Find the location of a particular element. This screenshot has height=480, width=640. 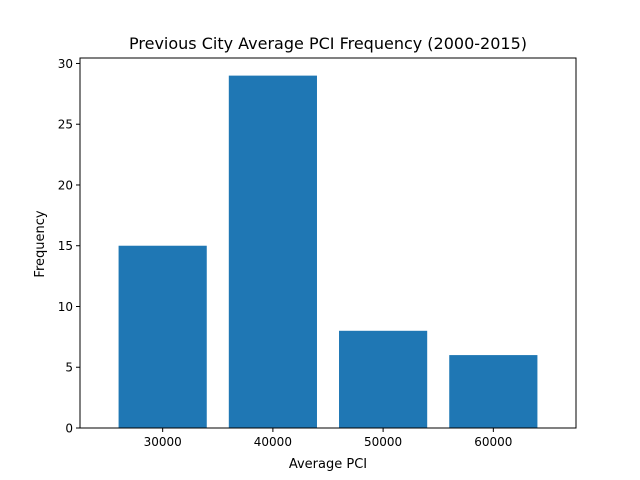

y-tick-label: 0 is located at coordinates (69, 429).